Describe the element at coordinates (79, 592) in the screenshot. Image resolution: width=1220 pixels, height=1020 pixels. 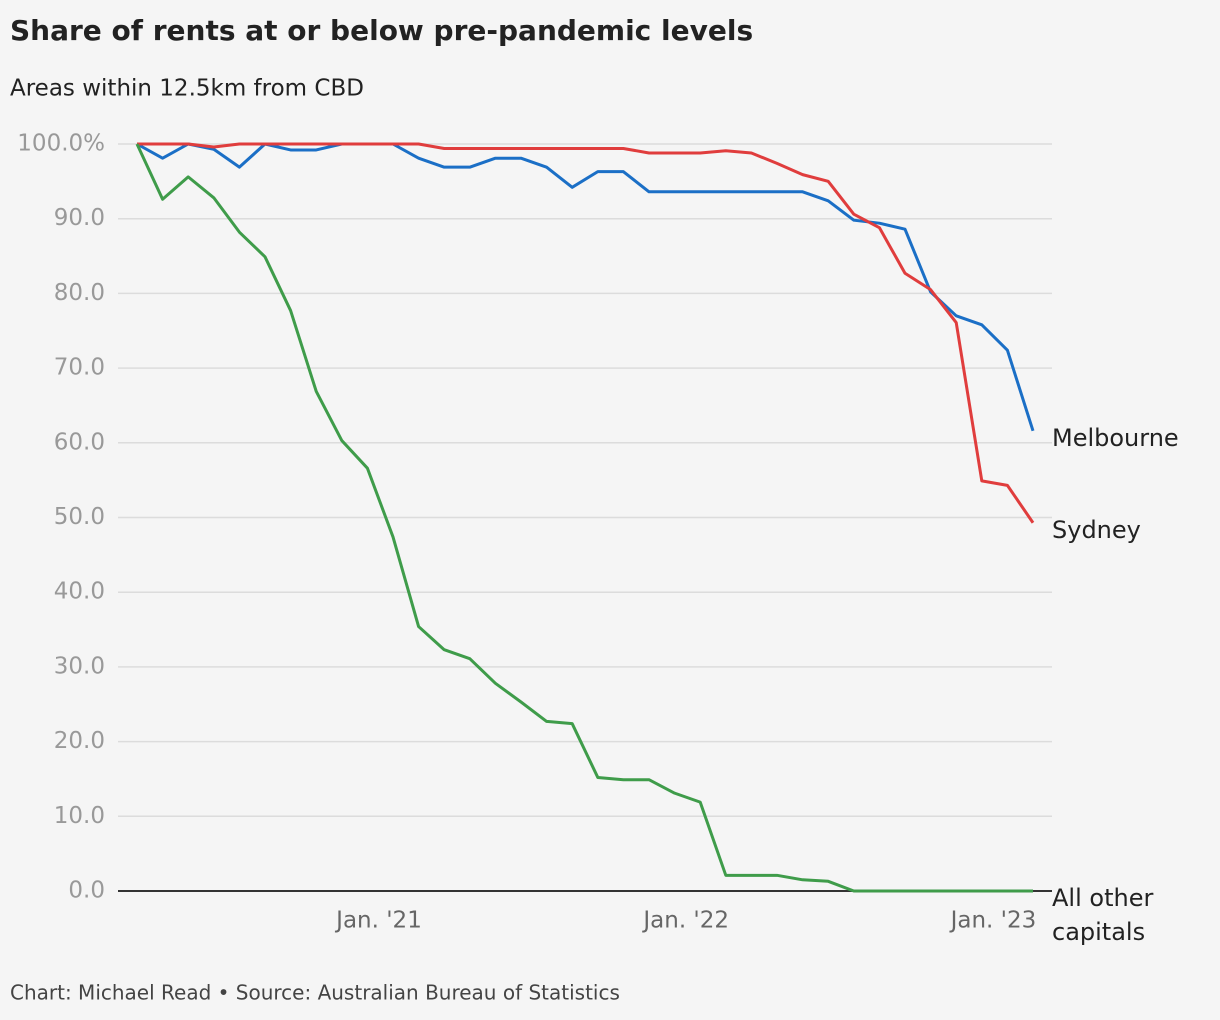
I see `y-tick-label: 40.0` at that location.